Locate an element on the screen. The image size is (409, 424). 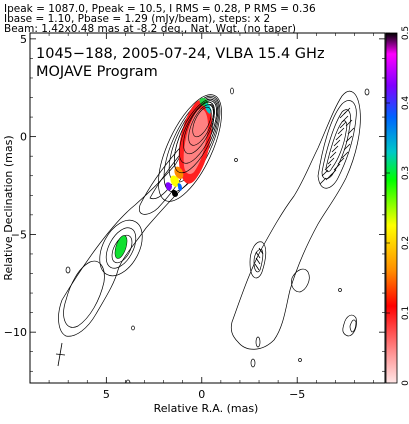
y-tick-label: −5 is located at coordinates (19, 234).